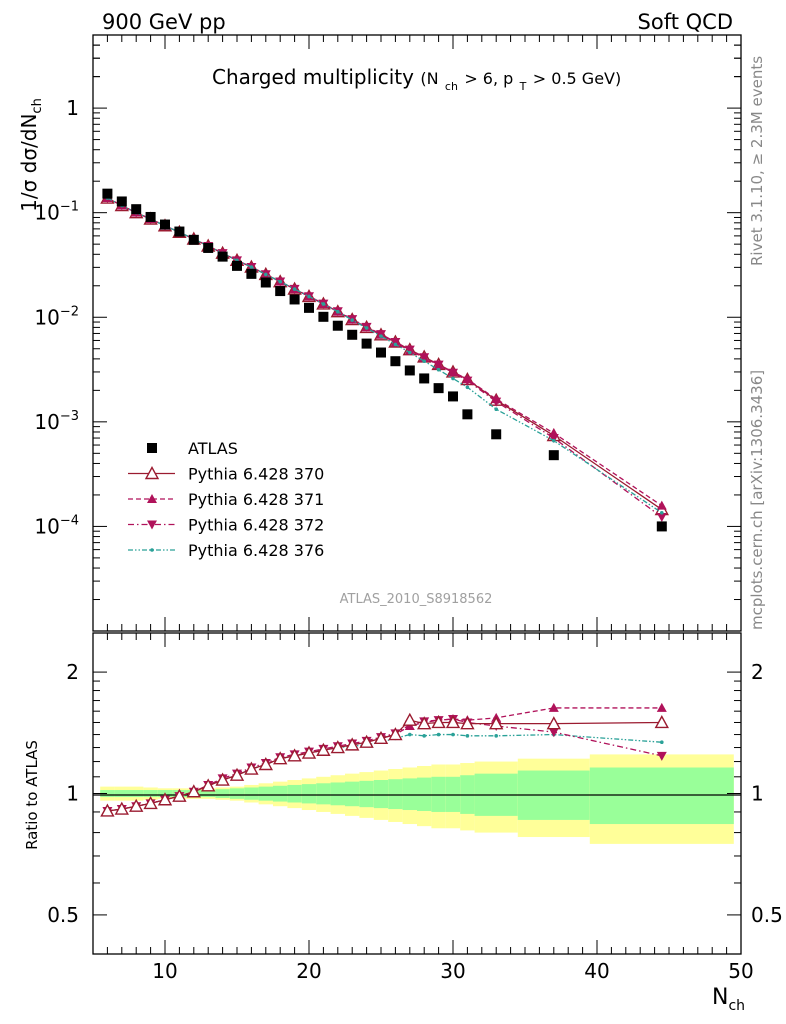  What do you see at coordinates (226, 525) in the screenshot?
I see `legend-entry-p372: Pythia 6.428 372` at bounding box center [226, 525].